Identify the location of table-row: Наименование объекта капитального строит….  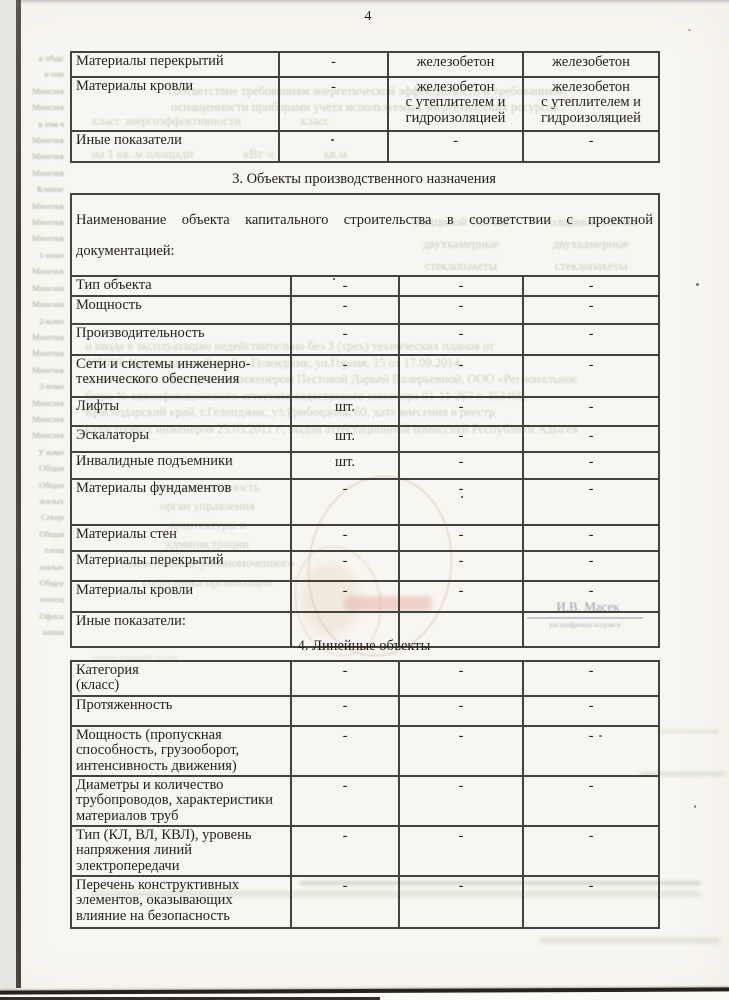
(365, 235).